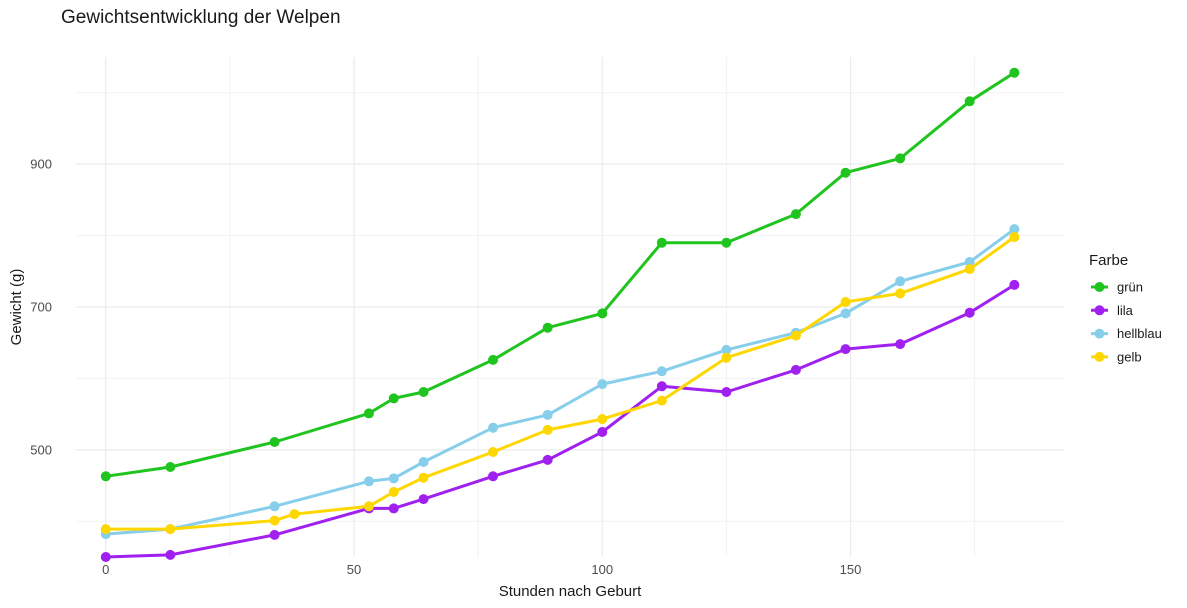  I want to click on x-tick-label: 0, so click(105, 569).